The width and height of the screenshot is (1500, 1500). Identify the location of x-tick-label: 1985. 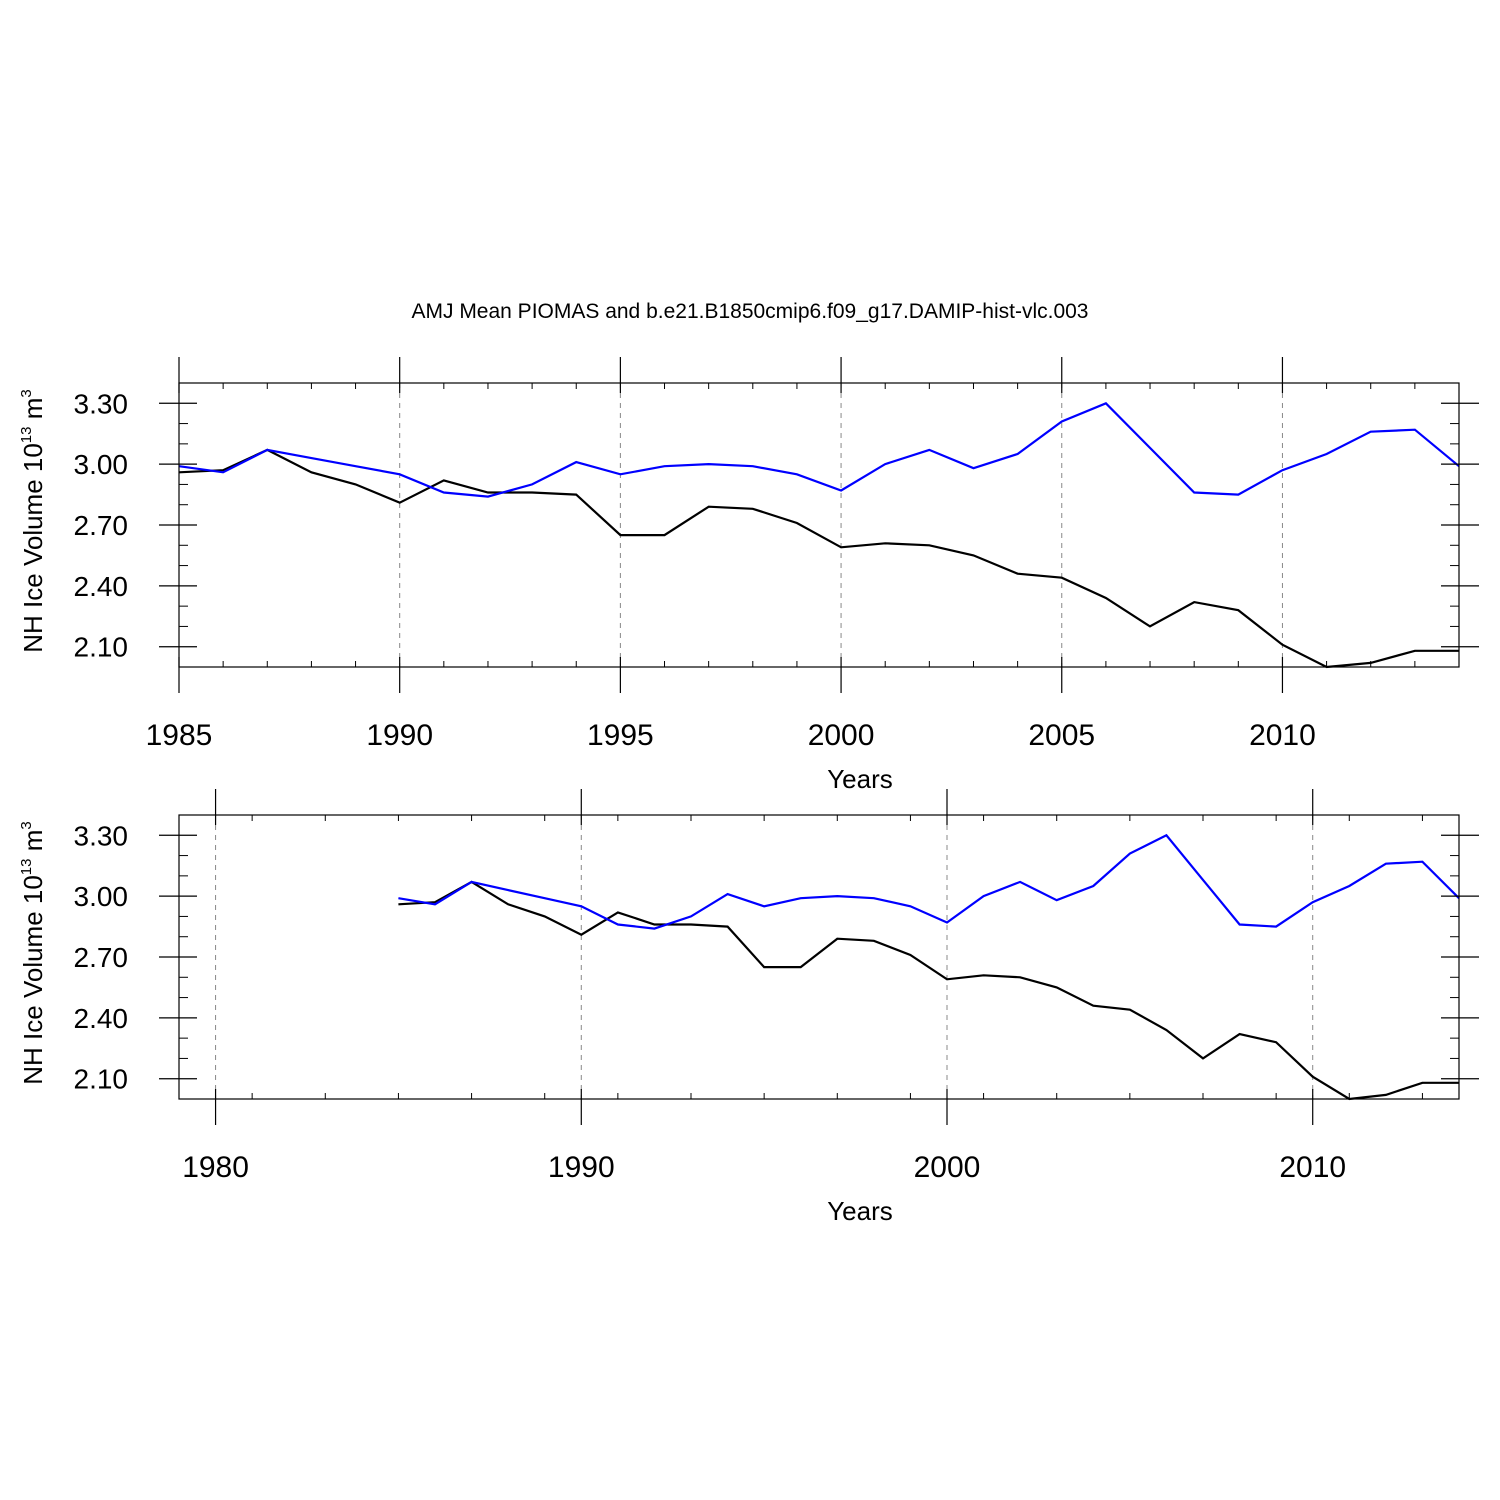
(179, 735).